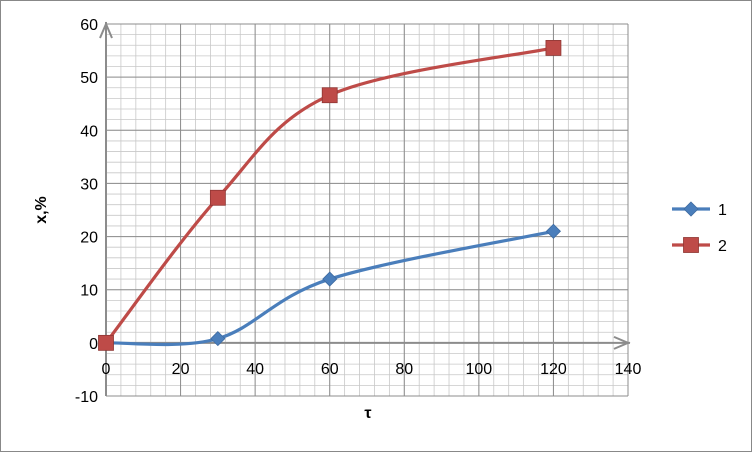  Describe the element at coordinates (89, 184) in the screenshot. I see `y-tick-label: 30` at that location.